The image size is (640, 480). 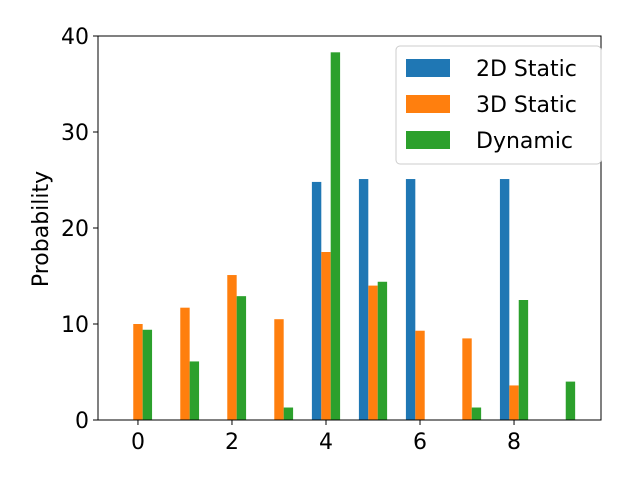 I want to click on y-tick-label-30: 30, so click(x=75, y=133).